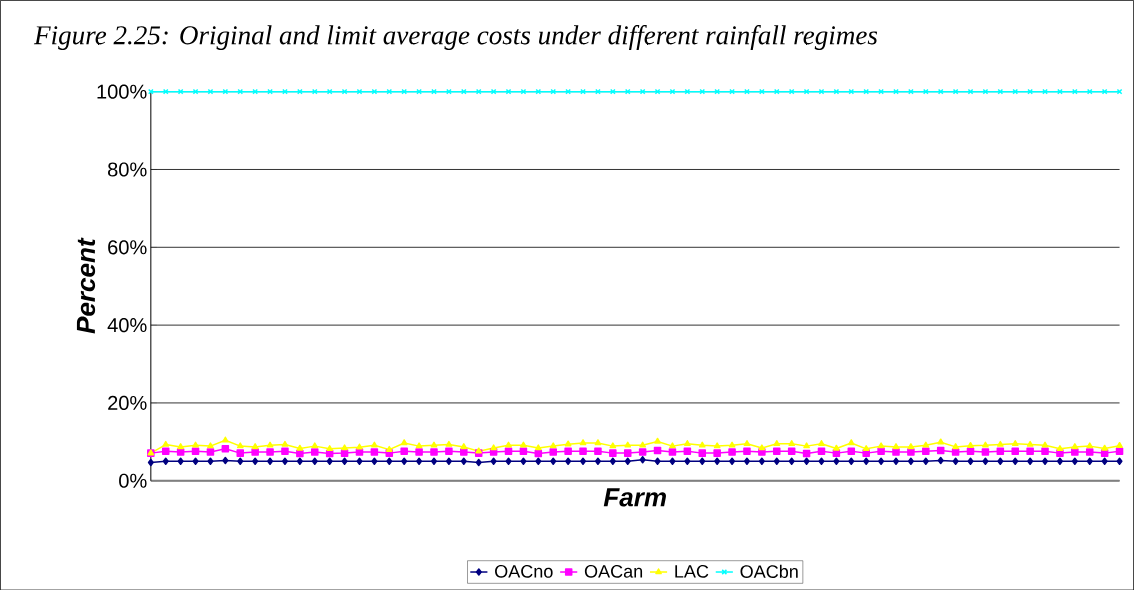 The image size is (1134, 590). What do you see at coordinates (634, 497) in the screenshot?
I see `x-axis-title: Farm` at bounding box center [634, 497].